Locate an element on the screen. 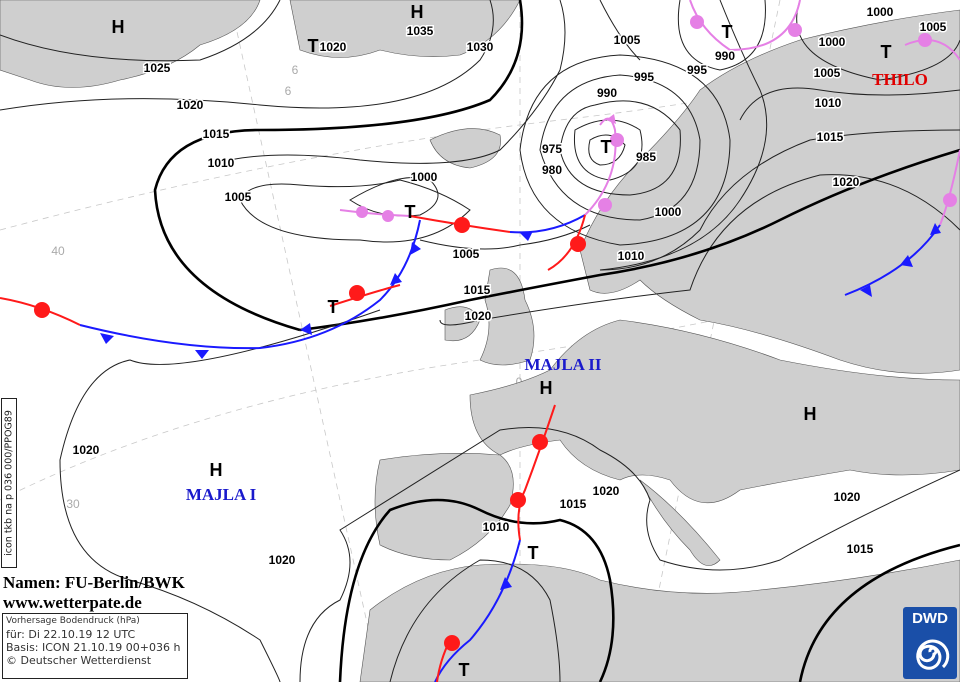 This screenshot has height=682, width=960. model-tag-box: icon tkb na p 036 000/PPOG89 is located at coordinates (9, 483).